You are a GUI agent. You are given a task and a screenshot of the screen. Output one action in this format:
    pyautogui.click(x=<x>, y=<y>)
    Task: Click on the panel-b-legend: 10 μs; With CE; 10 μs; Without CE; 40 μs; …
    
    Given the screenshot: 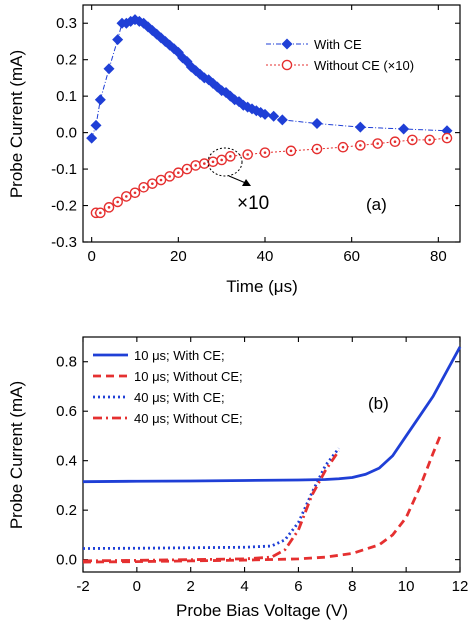 What is the action you would take?
    pyautogui.click(x=168, y=387)
    